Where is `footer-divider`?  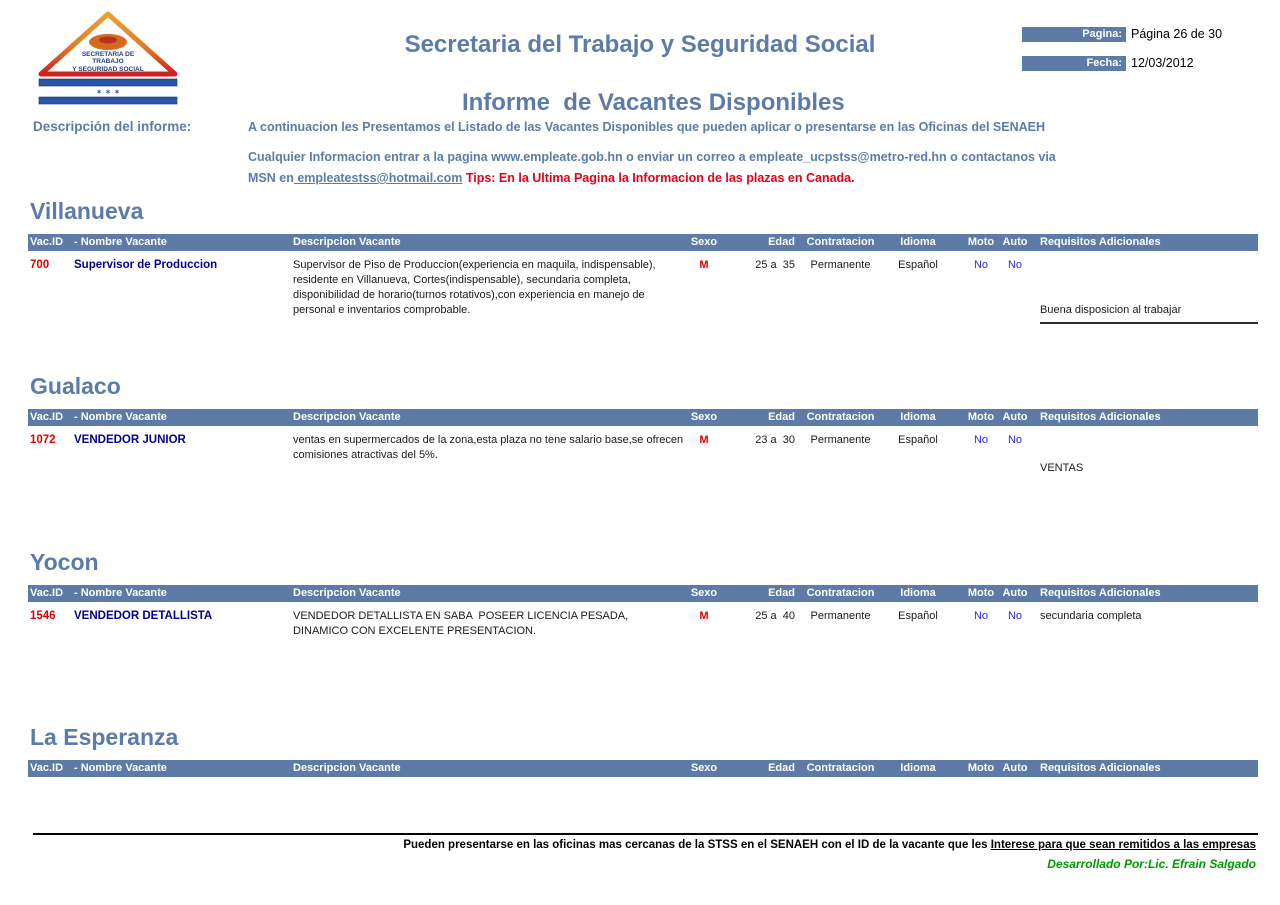
footer-divider is located at coordinates (645, 834).